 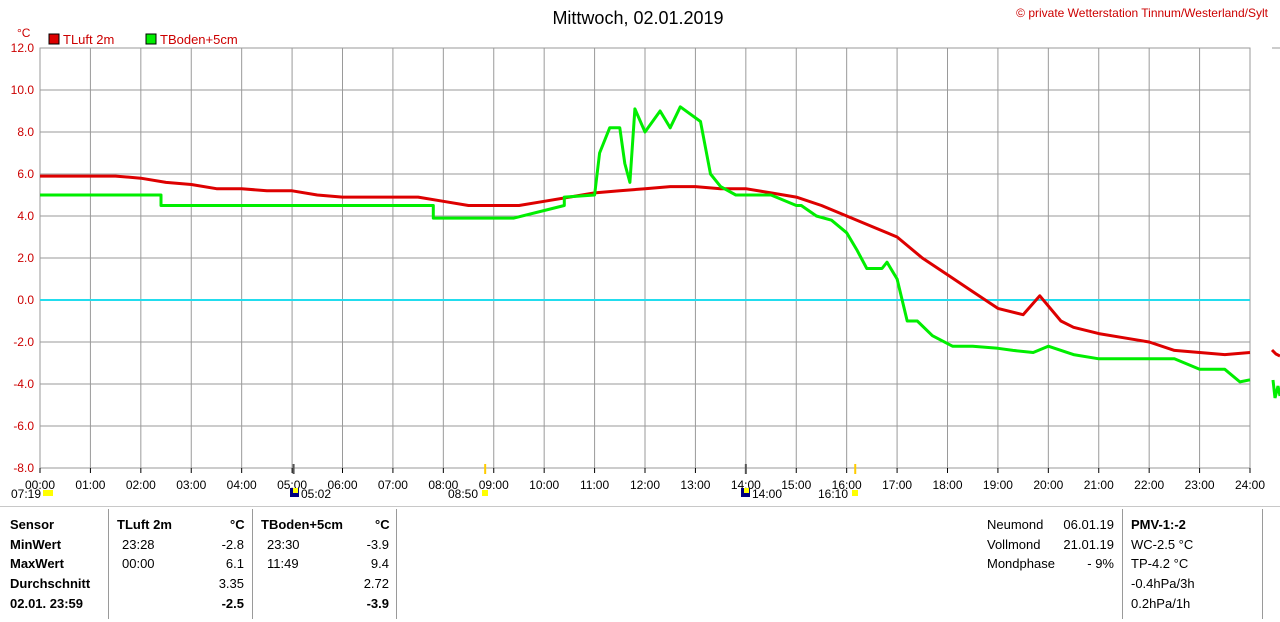 I want to click on x-tick-label: 20:00, so click(x=1048, y=485).